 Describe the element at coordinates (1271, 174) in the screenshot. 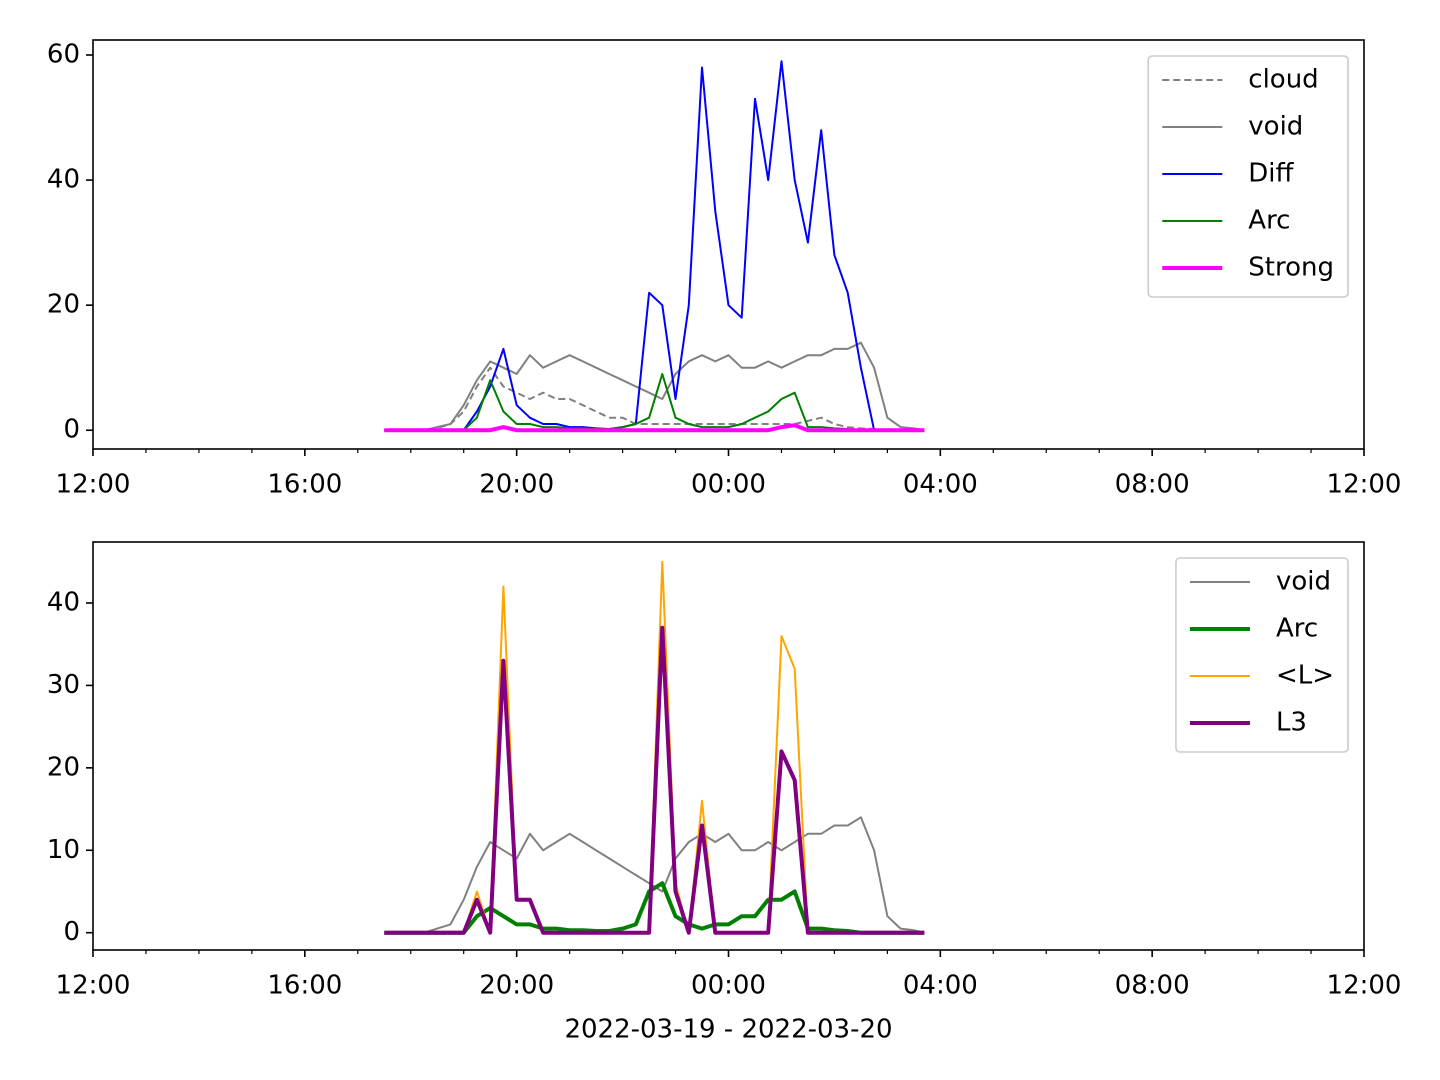

I see `legend-label: Diff` at that location.